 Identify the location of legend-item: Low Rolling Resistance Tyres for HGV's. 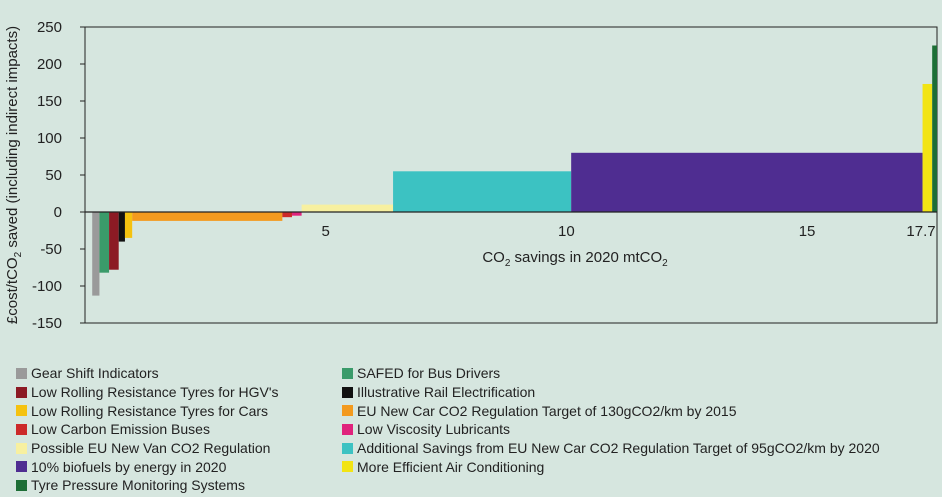
(147, 392).